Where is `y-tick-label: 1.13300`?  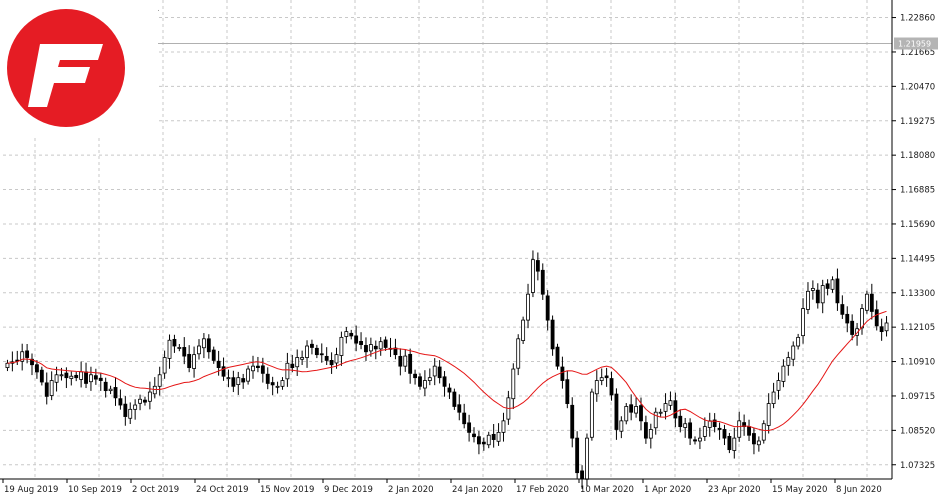
y-tick-label: 1.13300 is located at coordinates (917, 294).